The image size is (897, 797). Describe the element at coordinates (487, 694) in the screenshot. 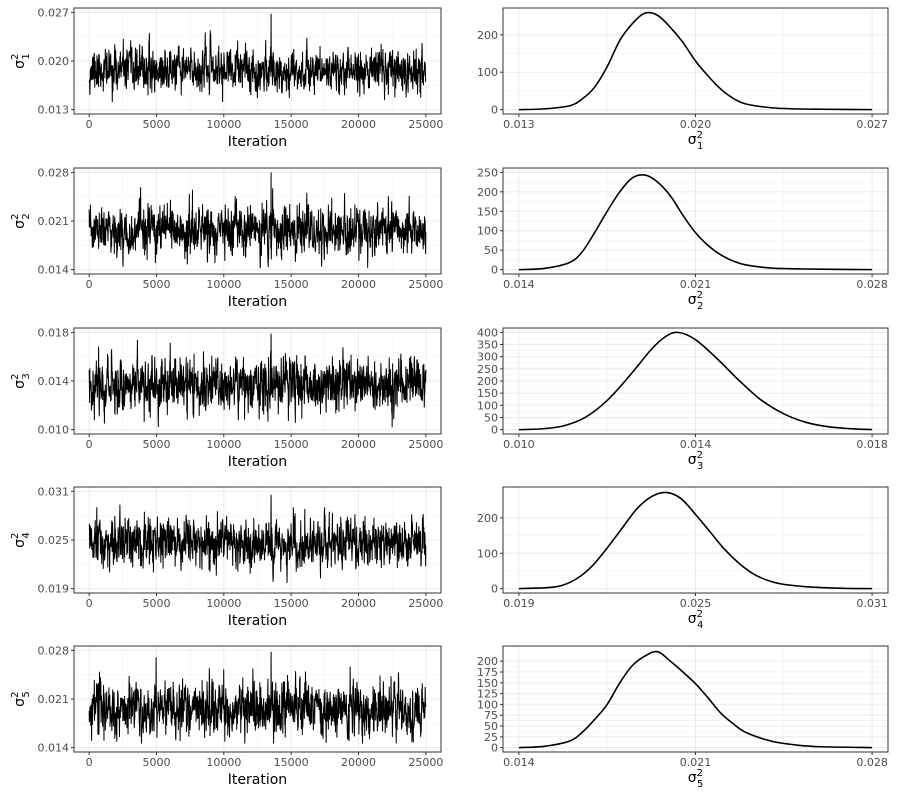

I see `y-tick-label: 125` at that location.